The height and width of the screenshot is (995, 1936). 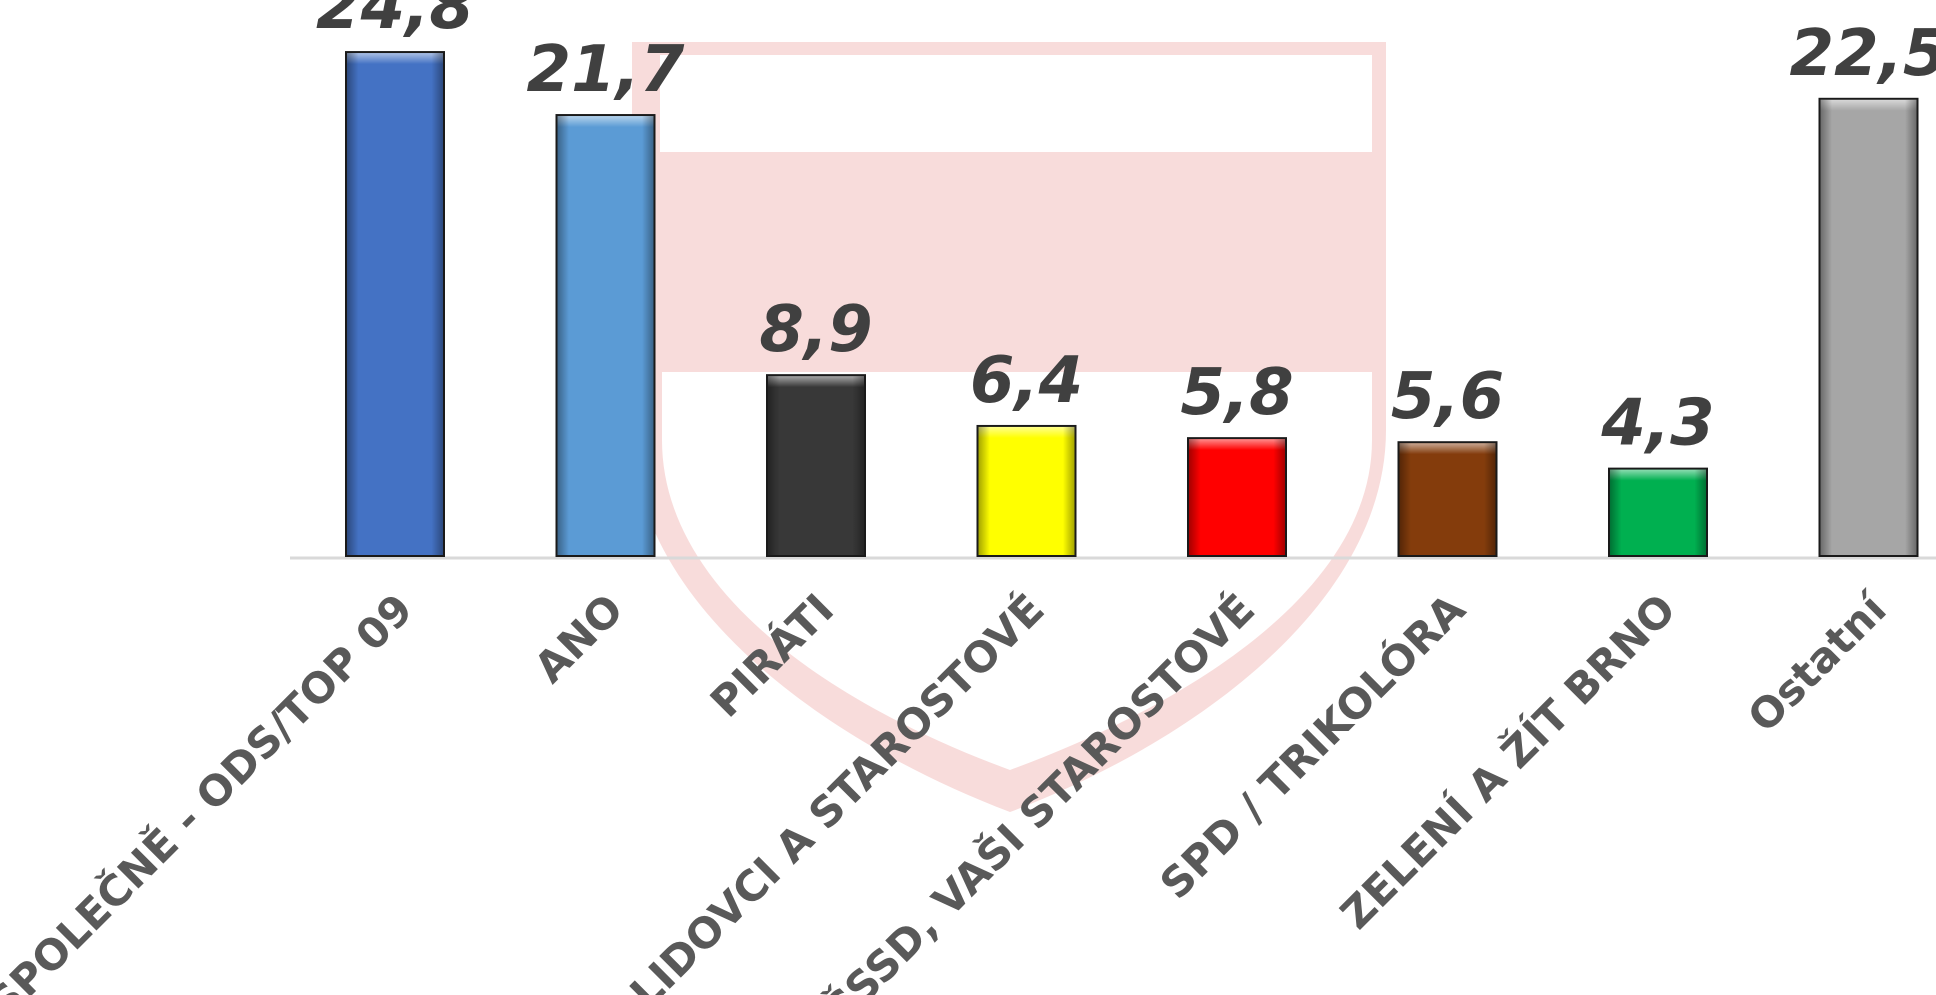 I want to click on value-label-3: 8,9, so click(x=815, y=330).